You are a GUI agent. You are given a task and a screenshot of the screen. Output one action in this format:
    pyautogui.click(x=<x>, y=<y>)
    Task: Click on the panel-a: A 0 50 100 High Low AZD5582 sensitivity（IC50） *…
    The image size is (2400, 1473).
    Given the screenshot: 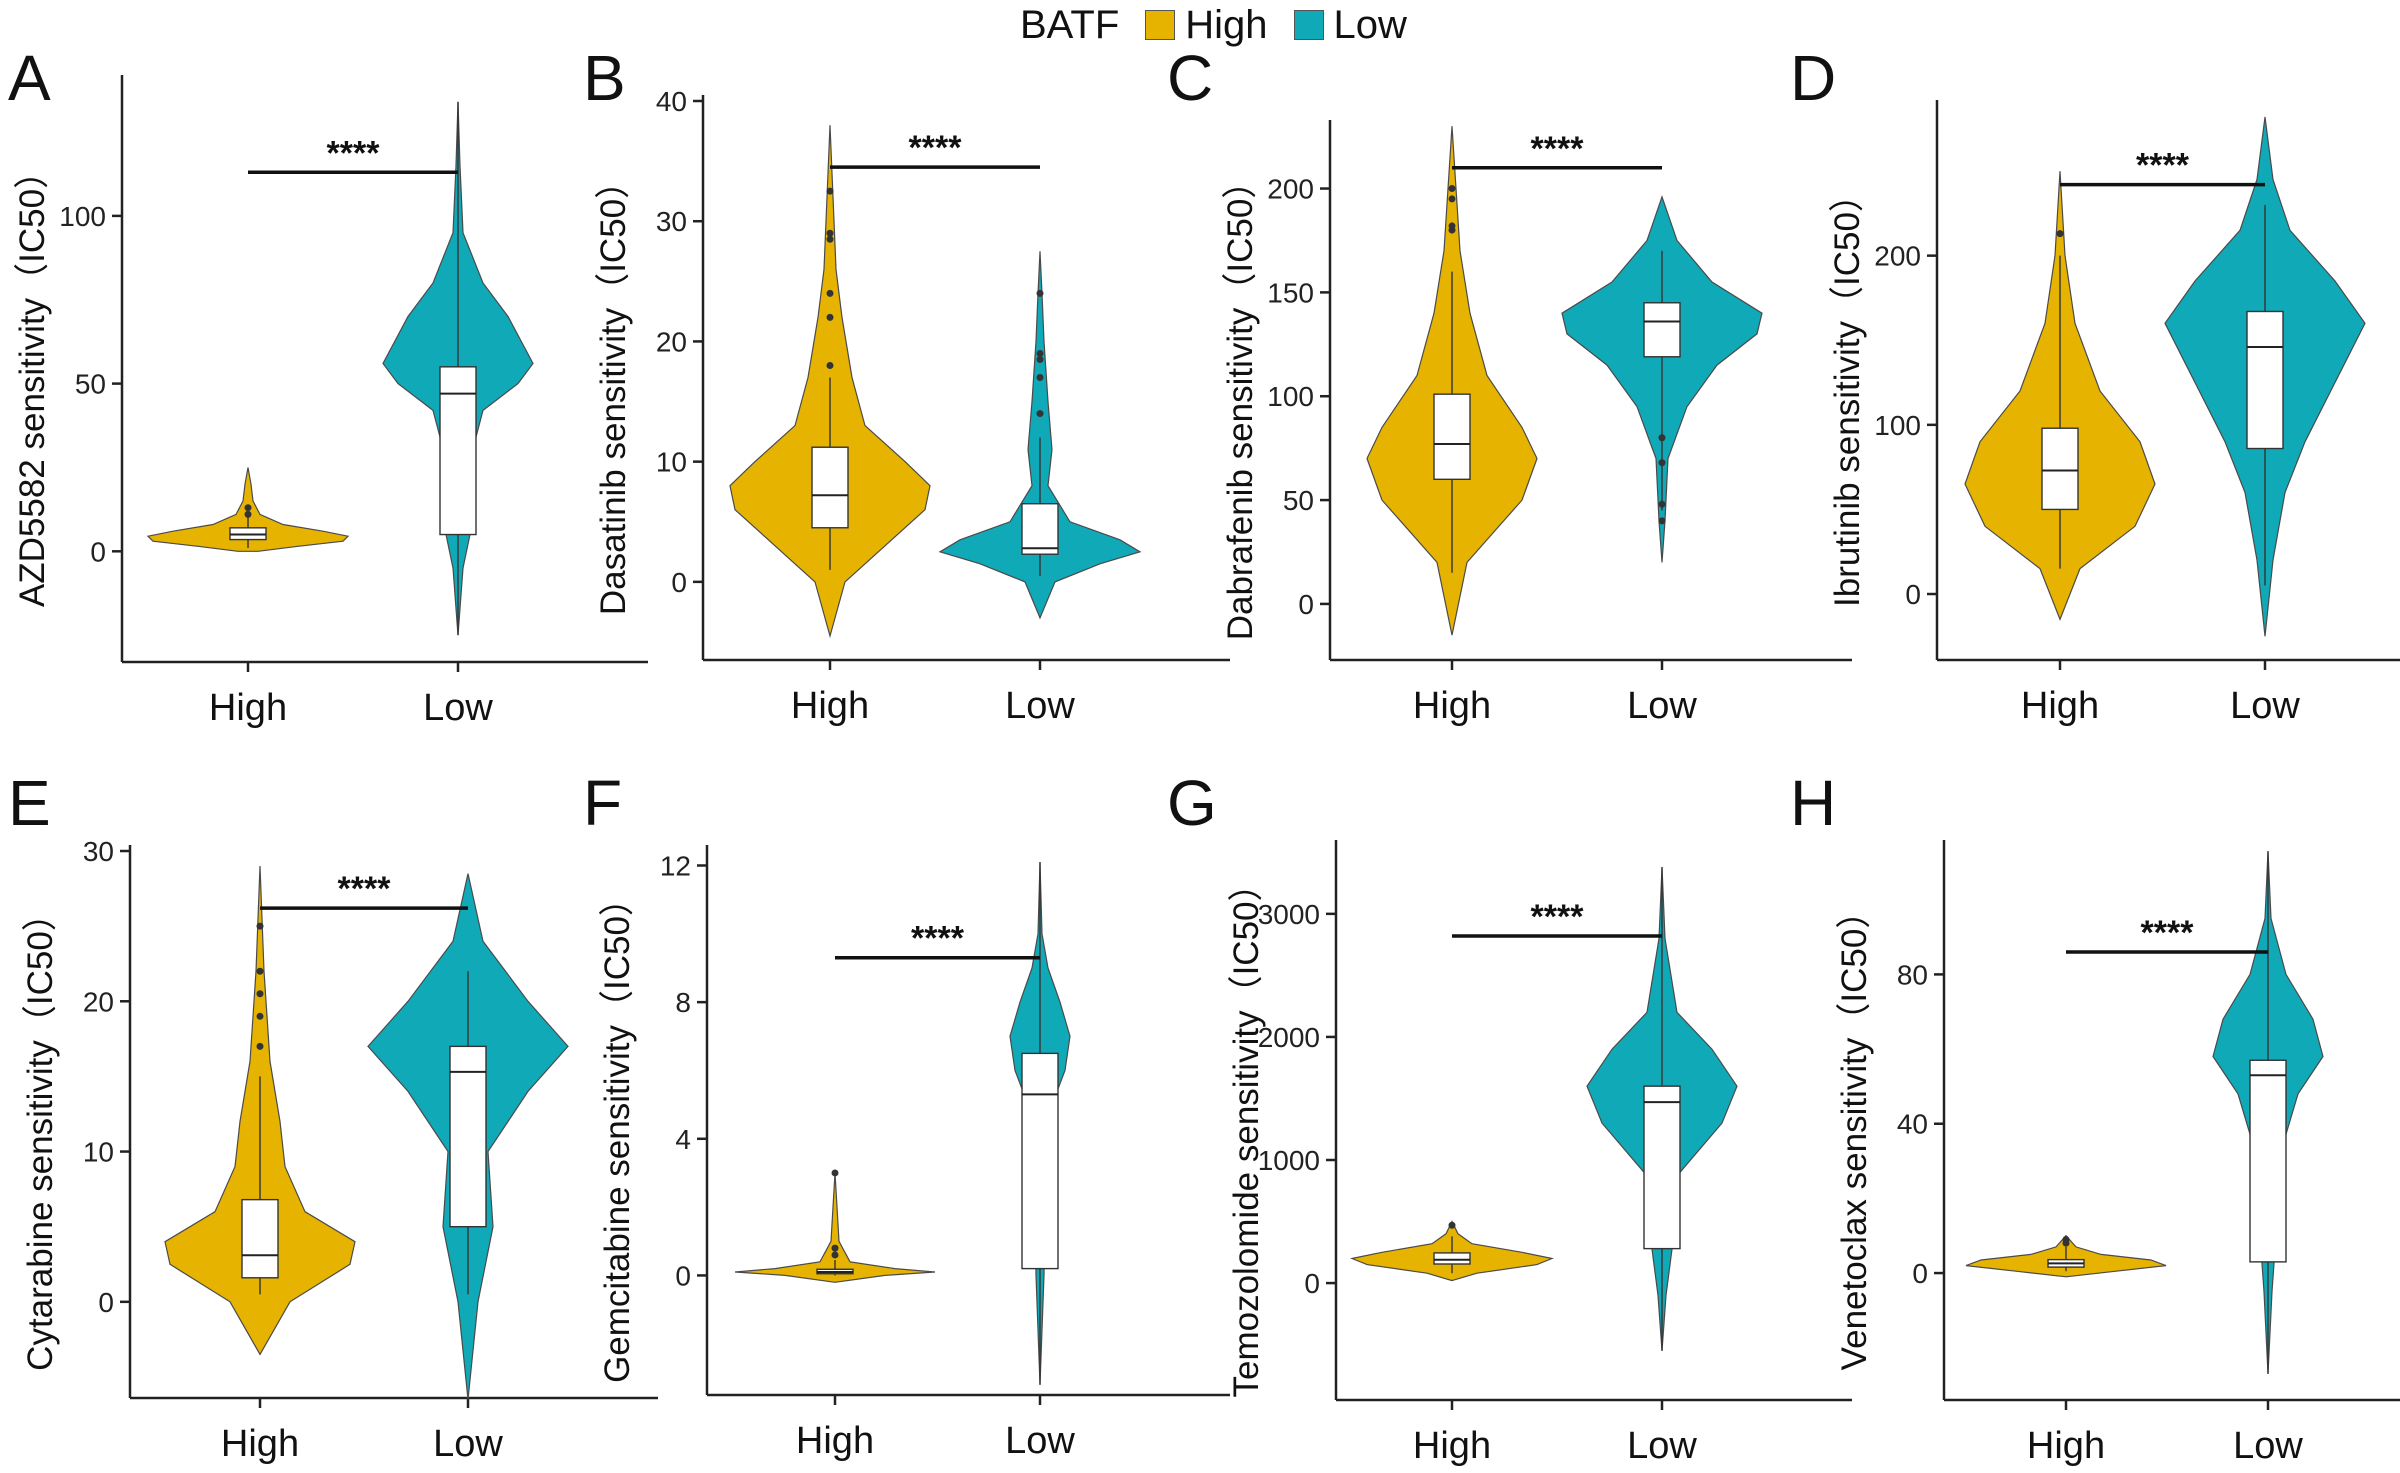 What is the action you would take?
    pyautogui.click(x=328, y=385)
    